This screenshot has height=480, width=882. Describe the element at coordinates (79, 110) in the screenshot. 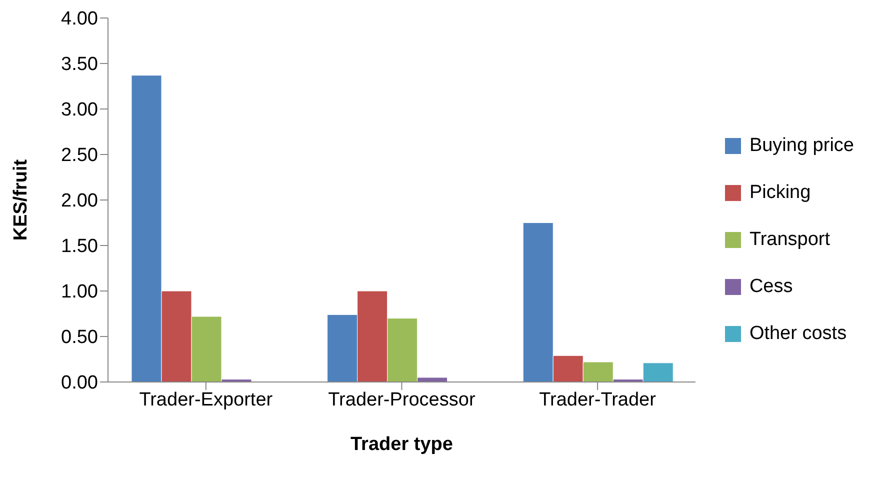

I see `y-tick-label: 3.00` at that location.